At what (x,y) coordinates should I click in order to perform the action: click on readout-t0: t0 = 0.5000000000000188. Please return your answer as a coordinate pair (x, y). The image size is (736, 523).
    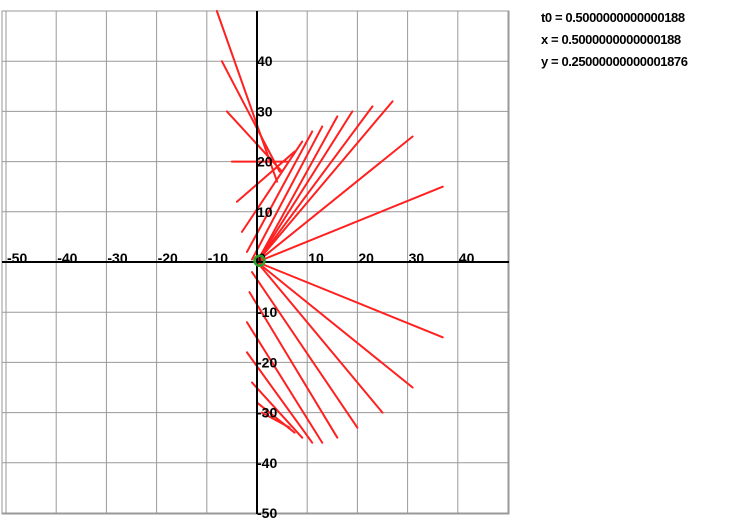
    Looking at the image, I should click on (613, 17).